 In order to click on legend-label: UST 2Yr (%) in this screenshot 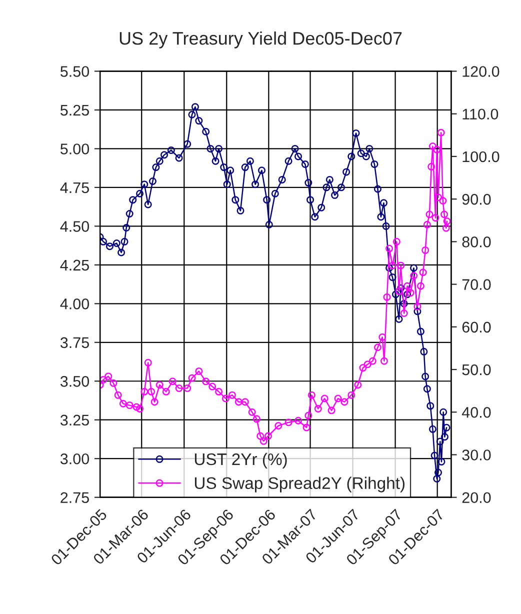, I will do `click(240, 460)`.